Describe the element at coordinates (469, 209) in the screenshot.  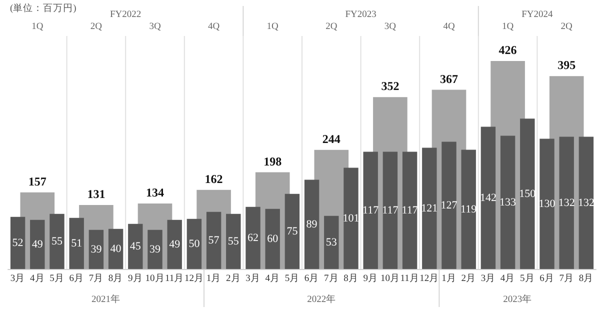
I see `data-label: 119` at that location.